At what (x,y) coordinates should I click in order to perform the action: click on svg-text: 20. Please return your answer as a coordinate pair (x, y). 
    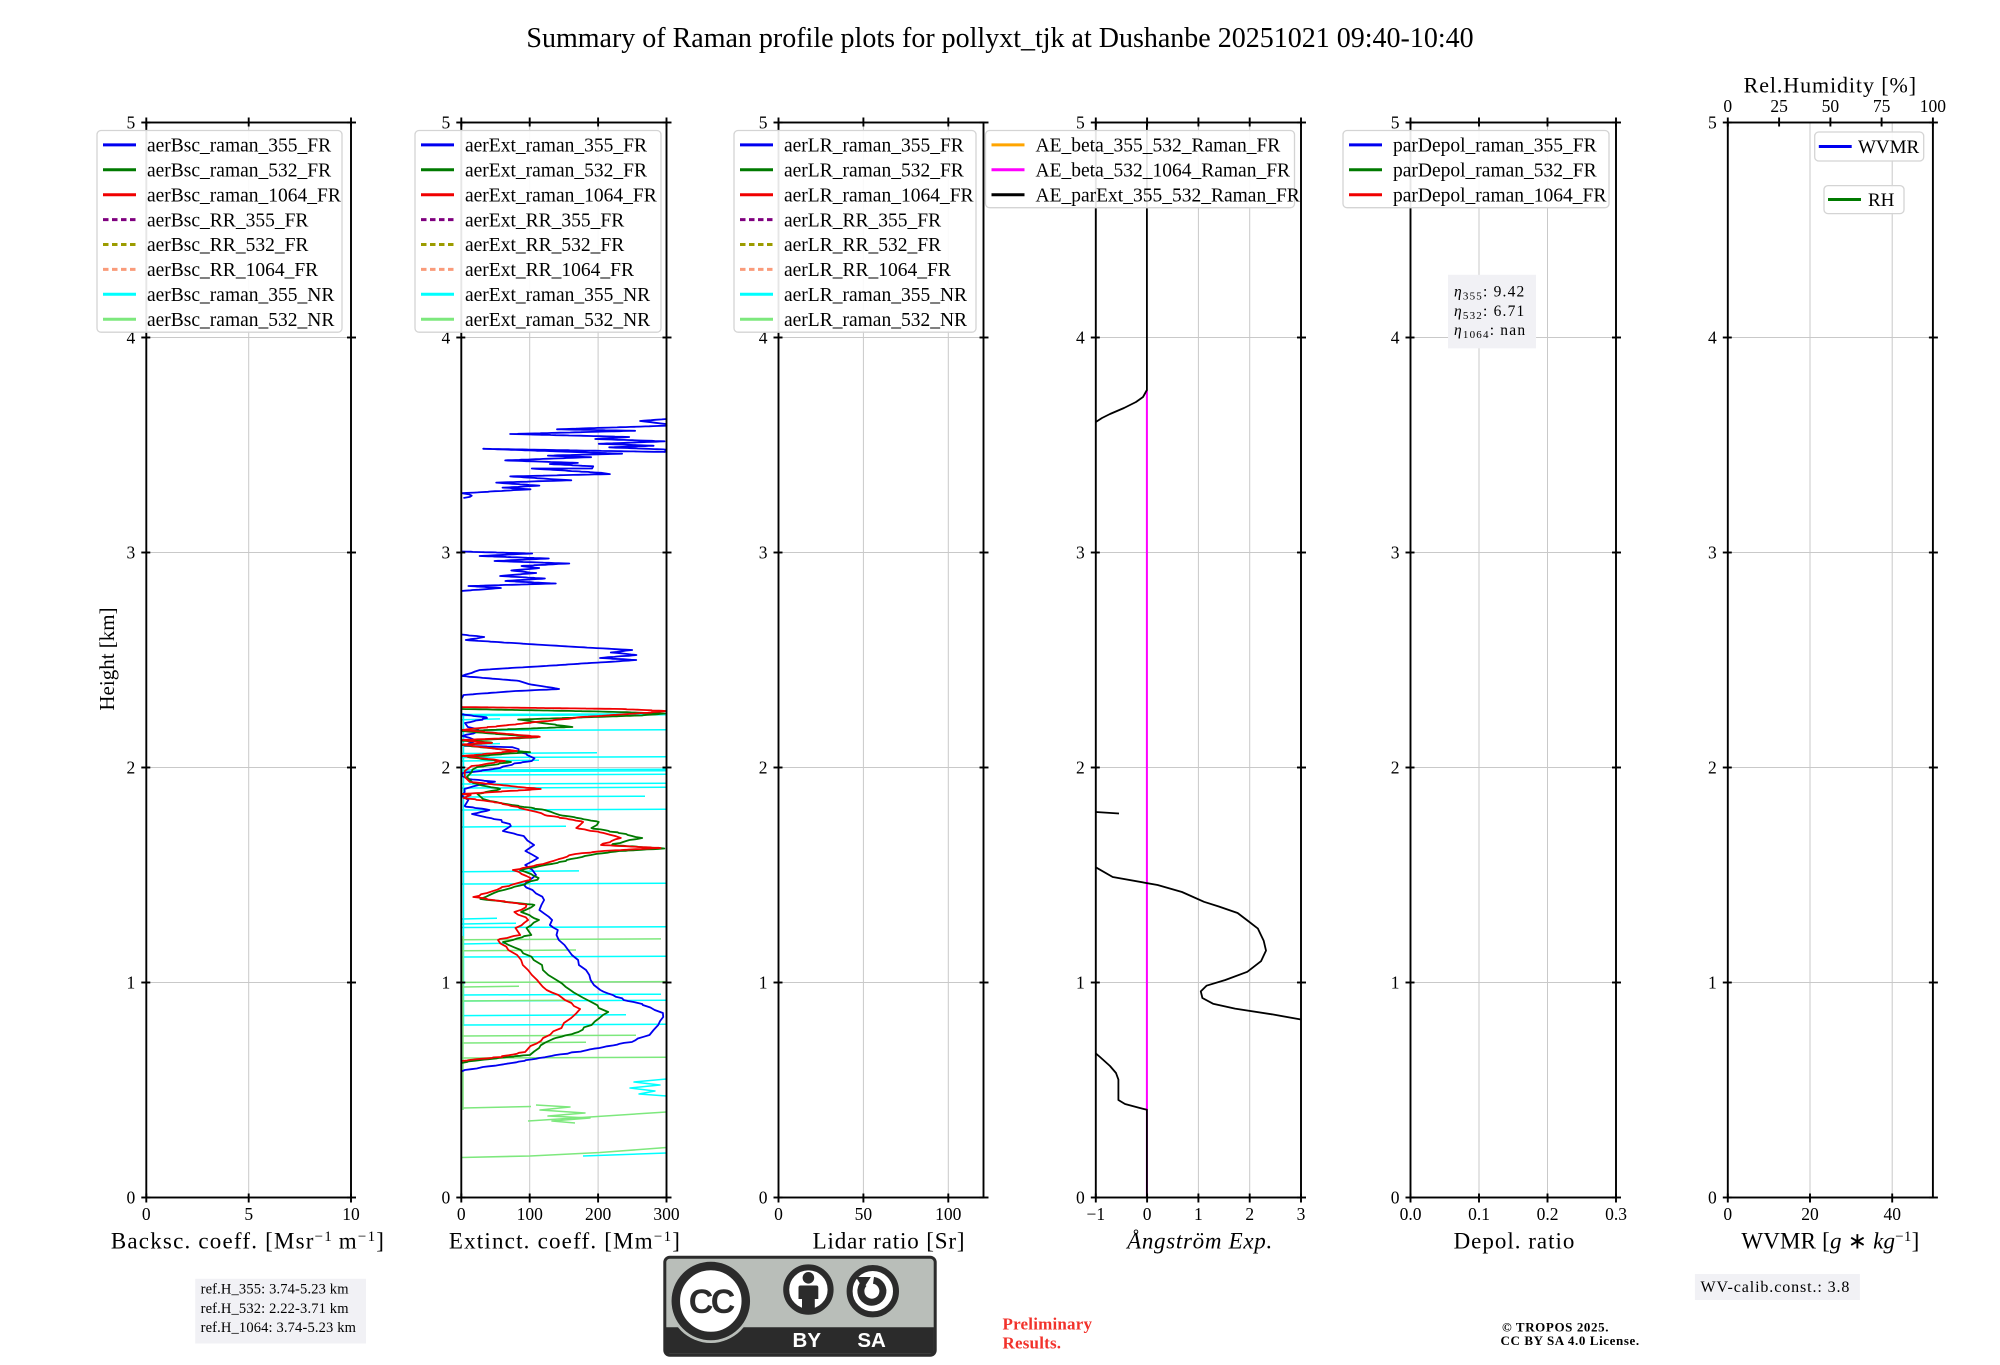
    Looking at the image, I should click on (1810, 1214).